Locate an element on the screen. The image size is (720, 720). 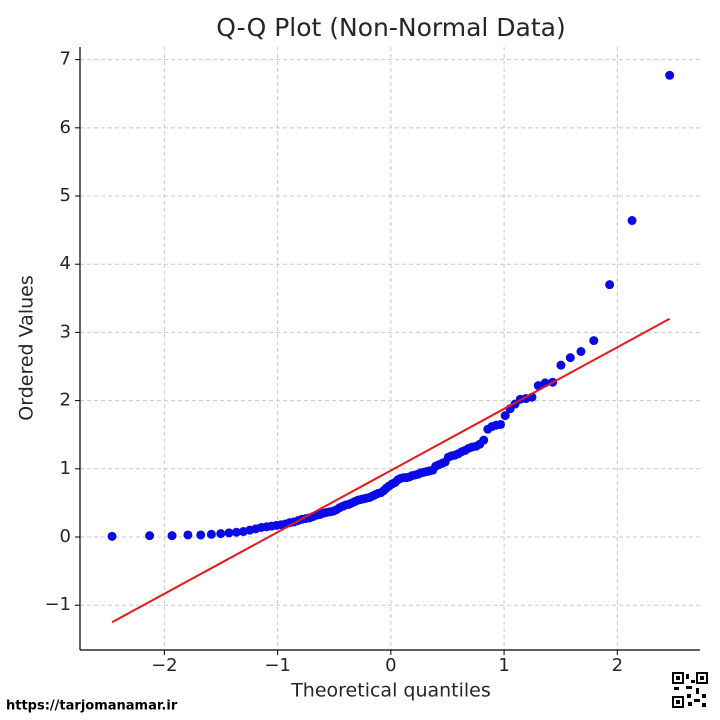
y-tick-label: 7 is located at coordinates (65, 59).